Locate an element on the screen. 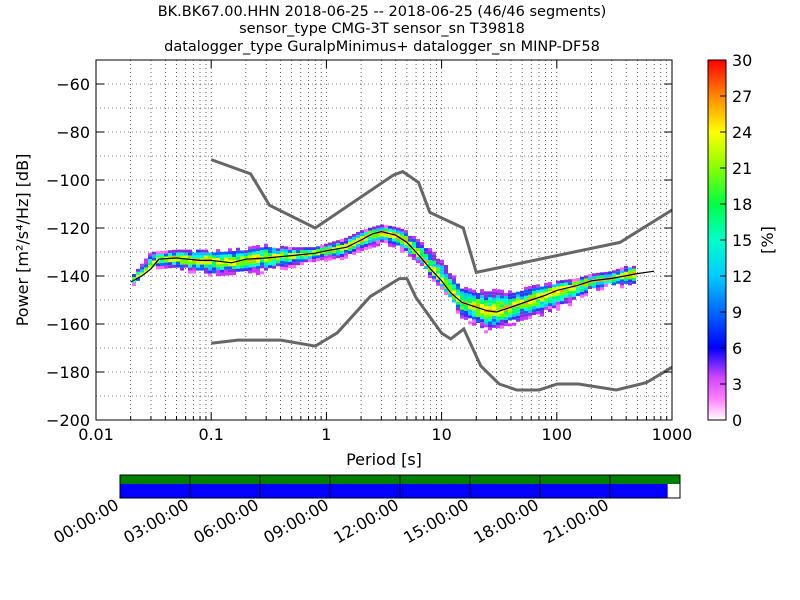 This screenshot has width=800, height=600. colorbar-tick-label: 27 is located at coordinates (742, 96).